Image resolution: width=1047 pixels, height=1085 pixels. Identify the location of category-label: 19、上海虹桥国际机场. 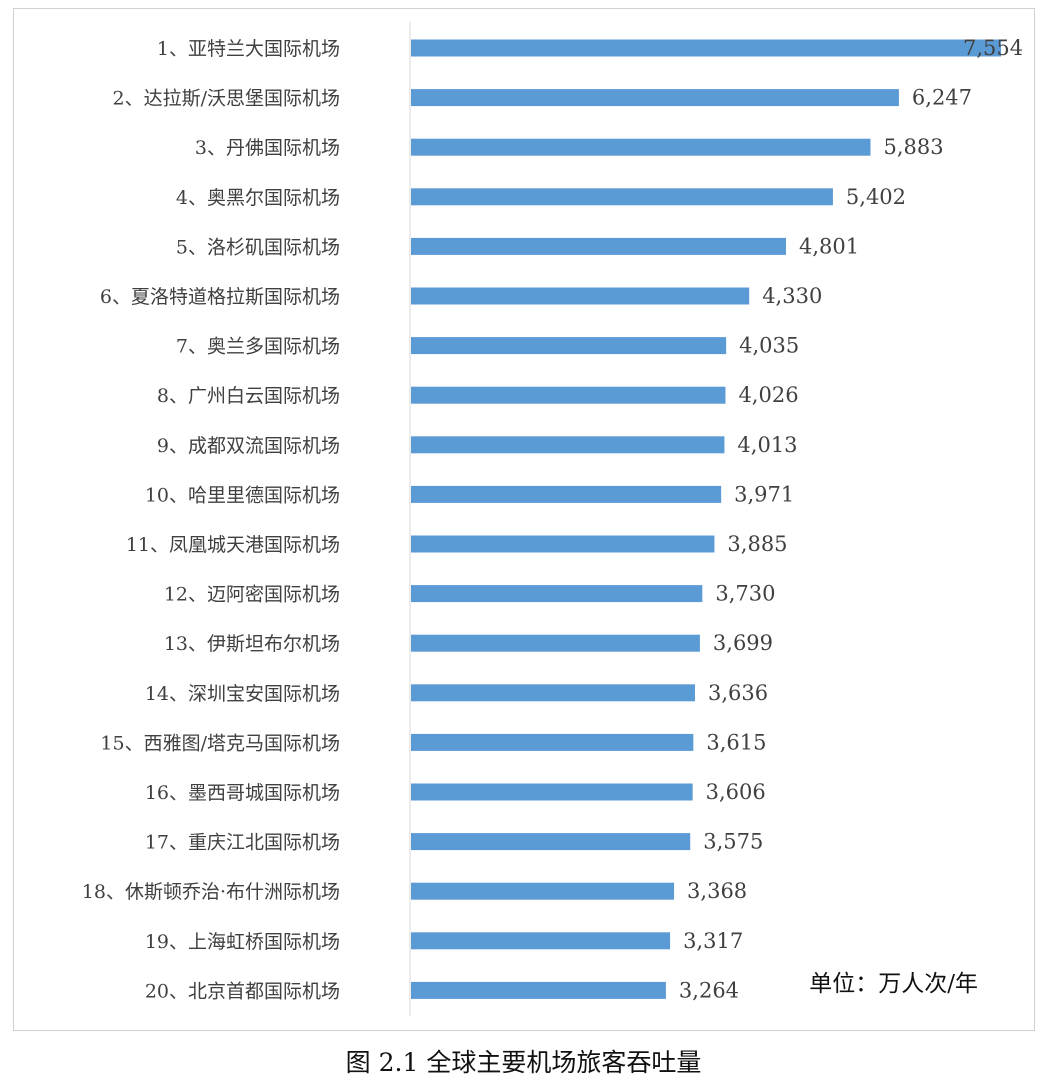
(242, 942).